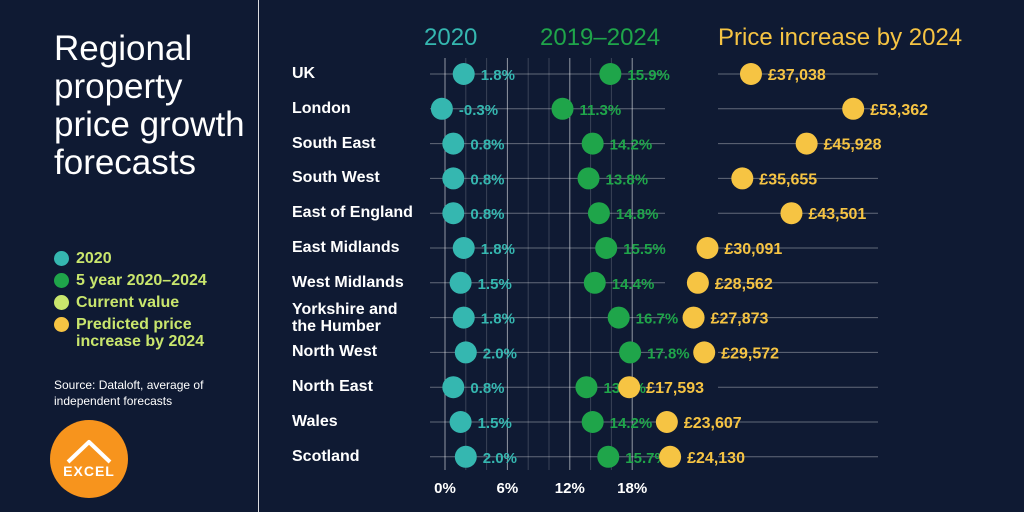 The height and width of the screenshot is (512, 1024). Describe the element at coordinates (753, 249) in the screenshot. I see `label-price: £30,091` at that location.